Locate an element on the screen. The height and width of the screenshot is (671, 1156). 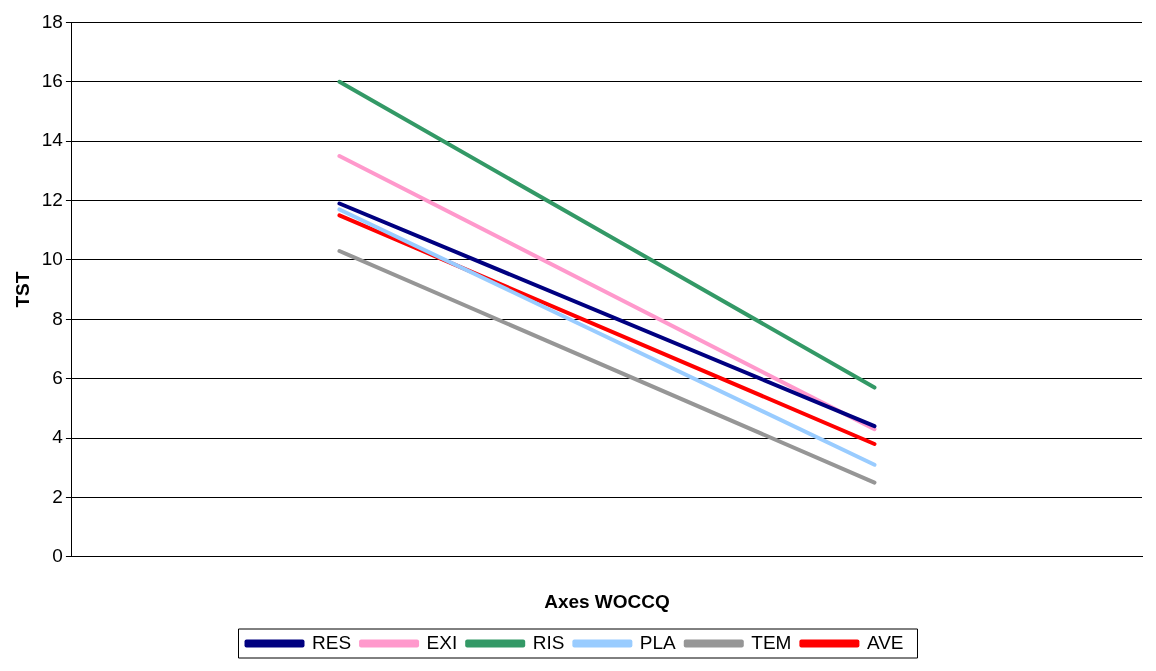
y-axis-title: TST is located at coordinates (22, 289).